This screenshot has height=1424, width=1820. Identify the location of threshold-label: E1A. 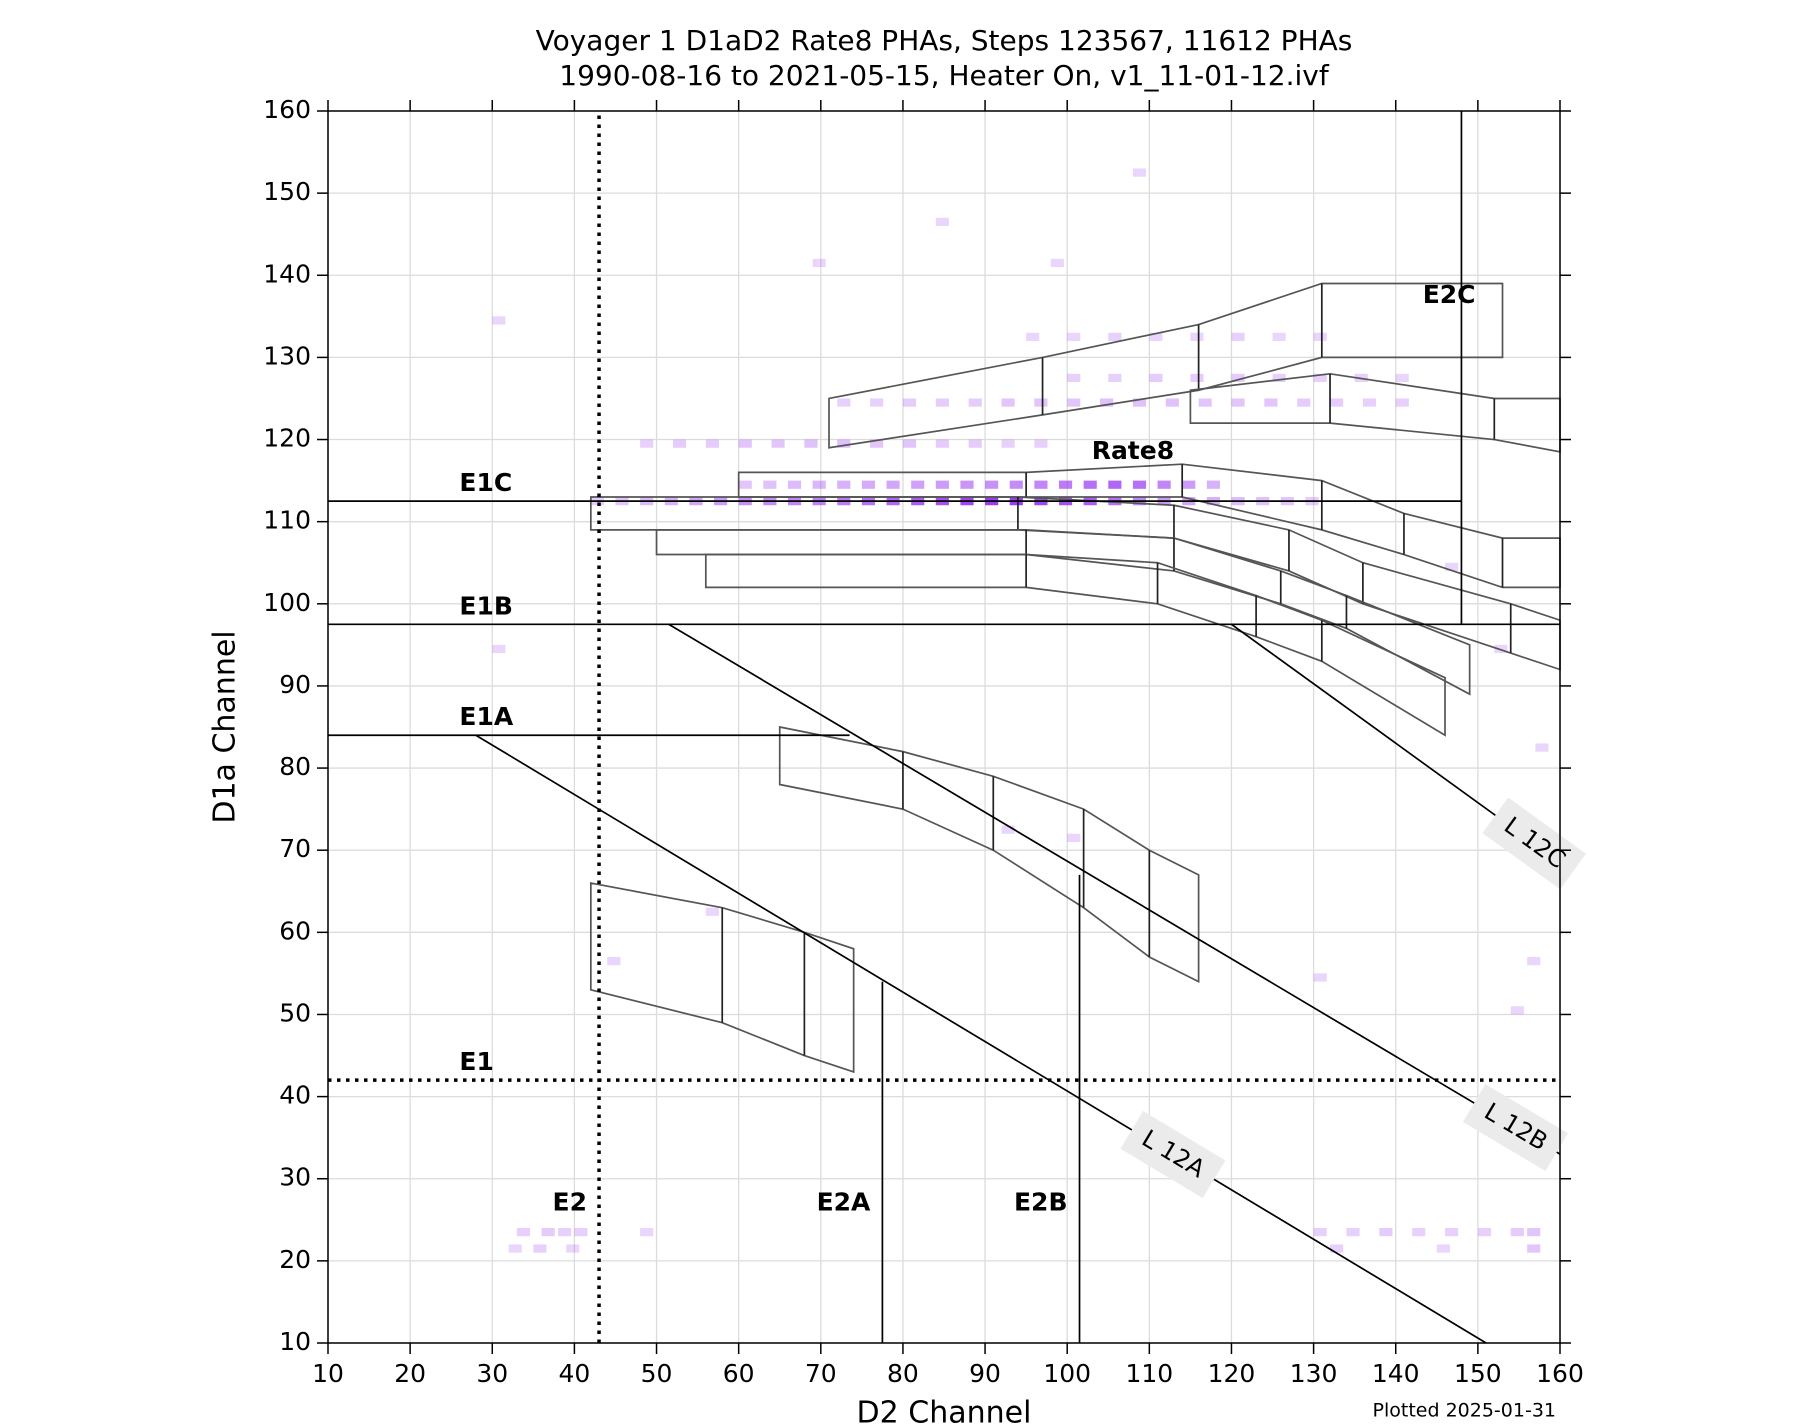
(486, 716).